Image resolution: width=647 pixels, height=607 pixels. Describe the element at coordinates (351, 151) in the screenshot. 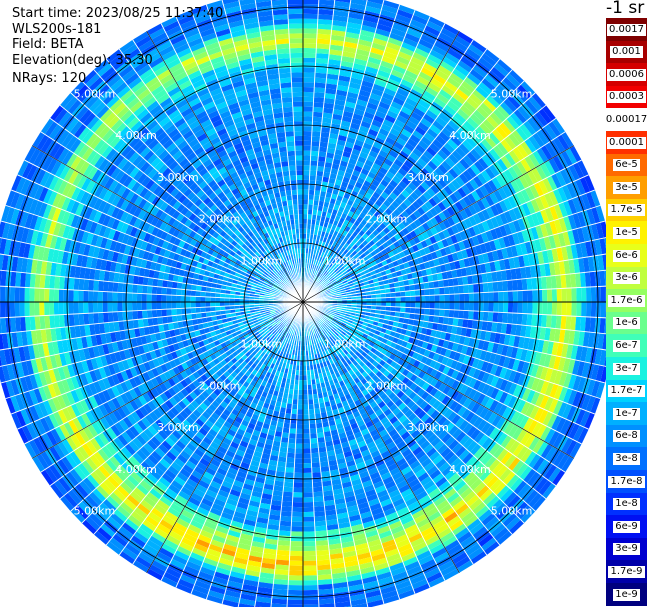

I see `ray` at that location.